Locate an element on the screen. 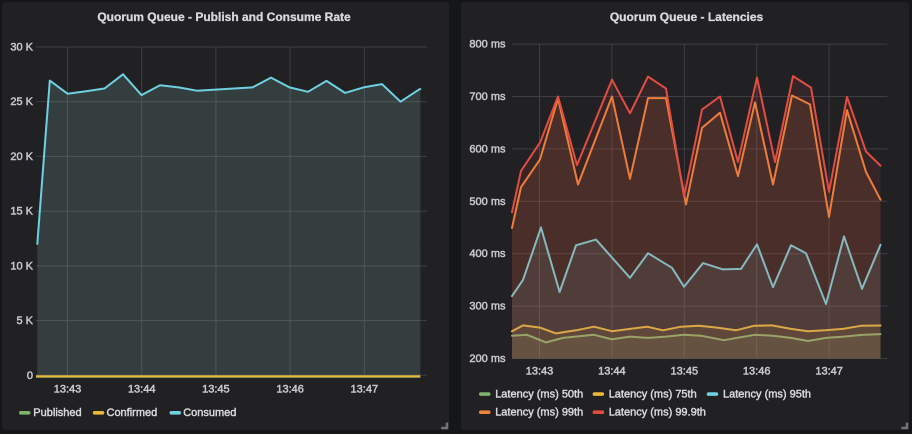 The width and height of the screenshot is (912, 434). svg-text: Latency (ms) 75th is located at coordinates (653, 395).